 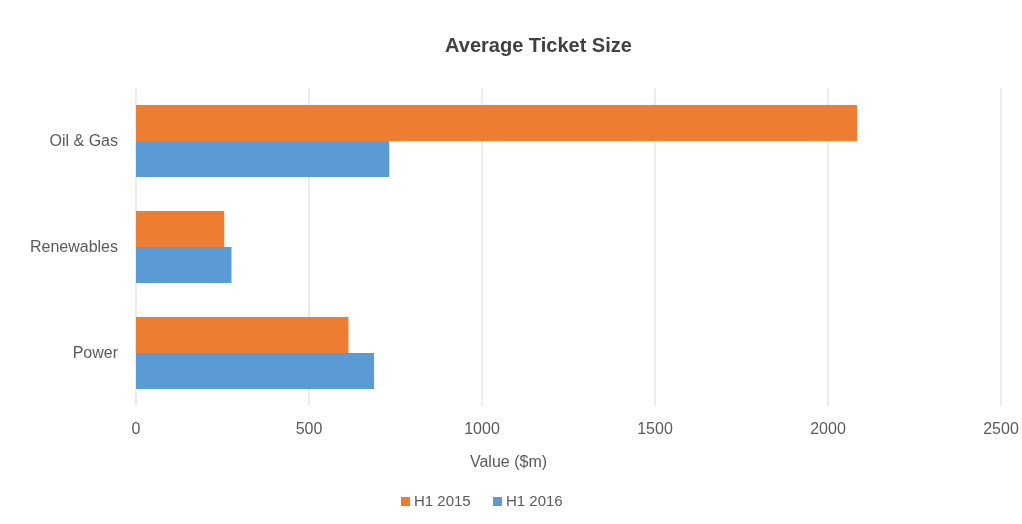 I want to click on x-tick-label: 500, so click(x=309, y=428).